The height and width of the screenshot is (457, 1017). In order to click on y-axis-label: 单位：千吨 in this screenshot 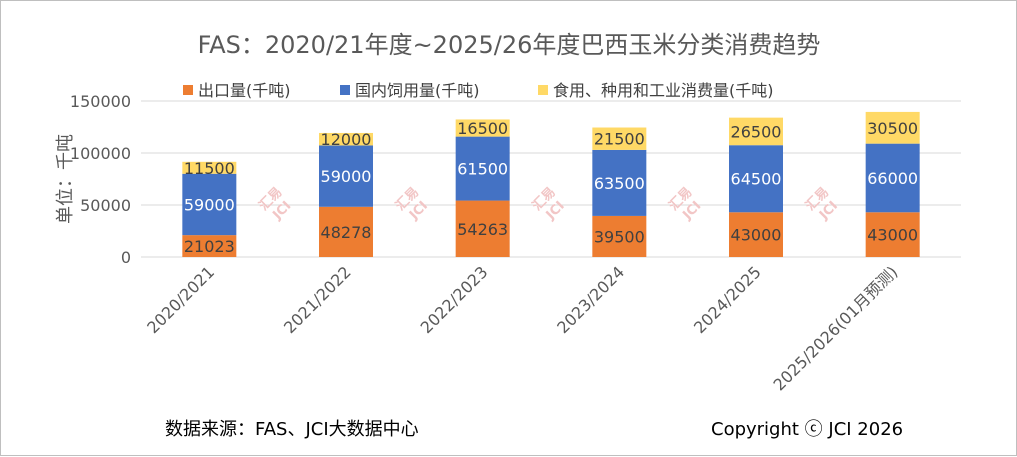, I will do `click(65, 179)`.